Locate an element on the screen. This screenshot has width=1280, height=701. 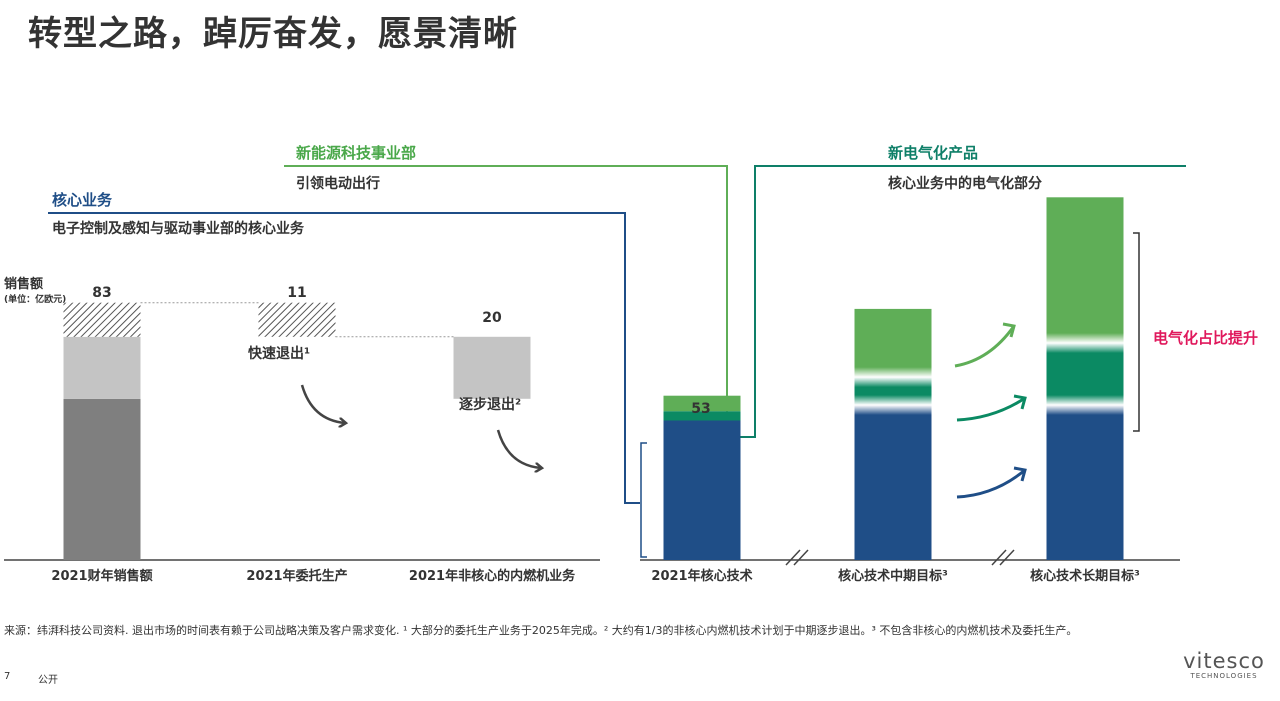
logo-wordmark: vitesco is located at coordinates (1224, 661).